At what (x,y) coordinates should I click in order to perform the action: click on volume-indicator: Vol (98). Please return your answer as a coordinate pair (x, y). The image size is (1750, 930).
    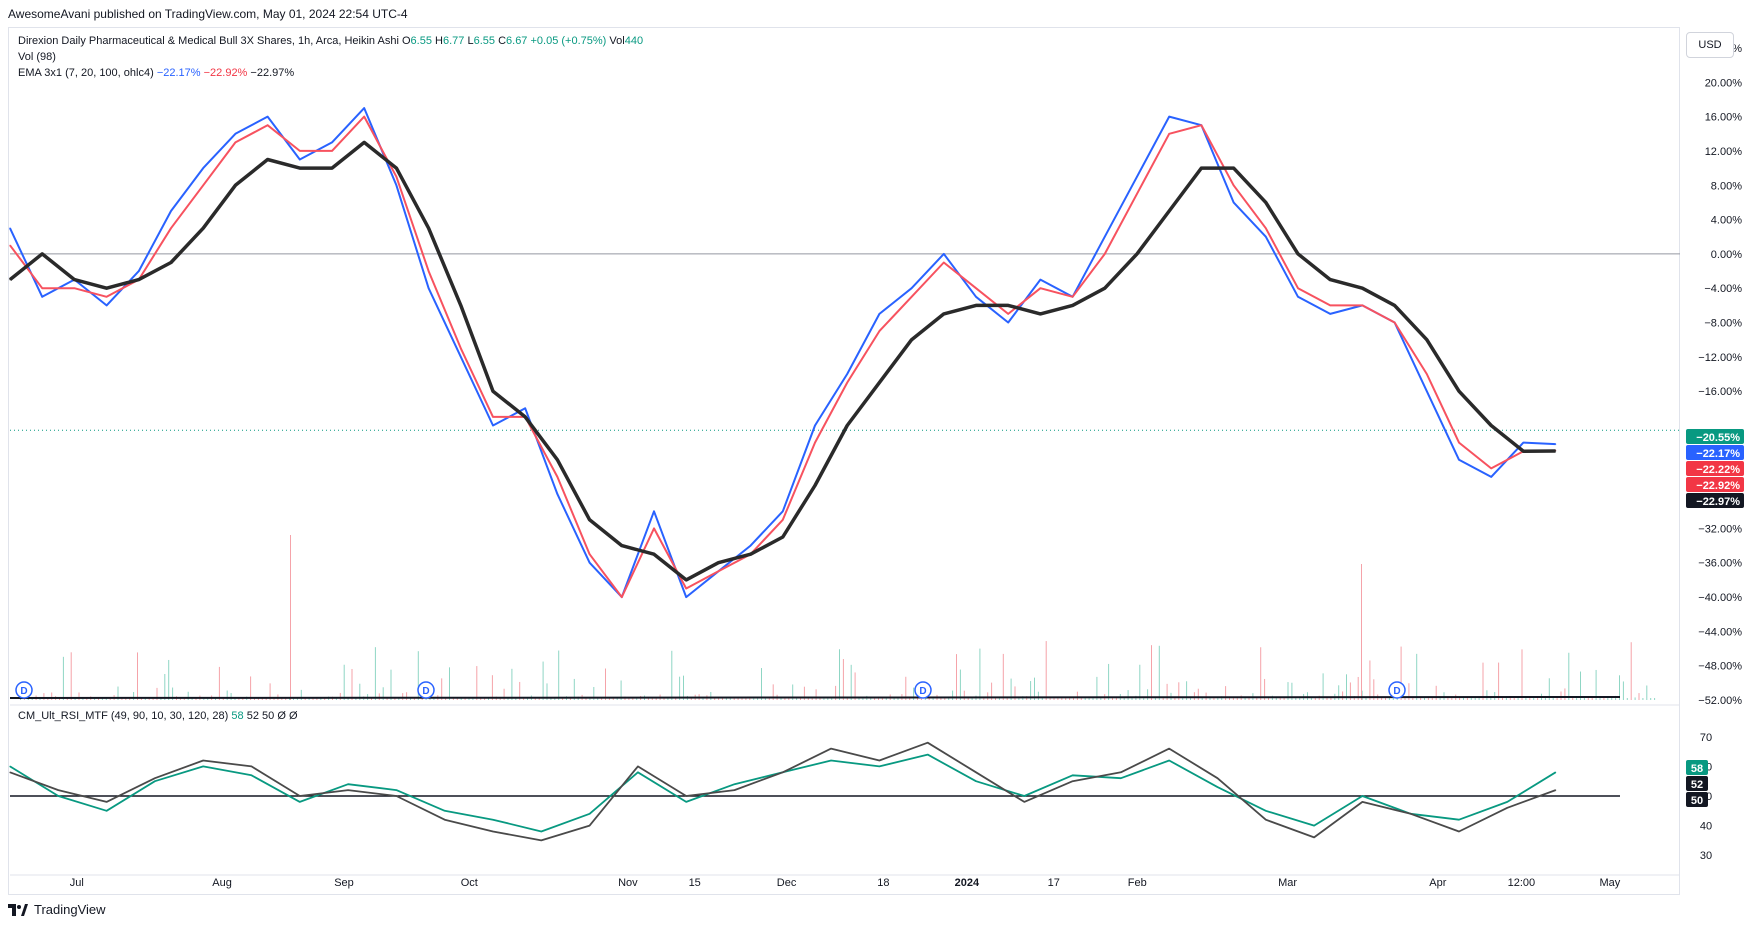
    Looking at the image, I should click on (37, 57).